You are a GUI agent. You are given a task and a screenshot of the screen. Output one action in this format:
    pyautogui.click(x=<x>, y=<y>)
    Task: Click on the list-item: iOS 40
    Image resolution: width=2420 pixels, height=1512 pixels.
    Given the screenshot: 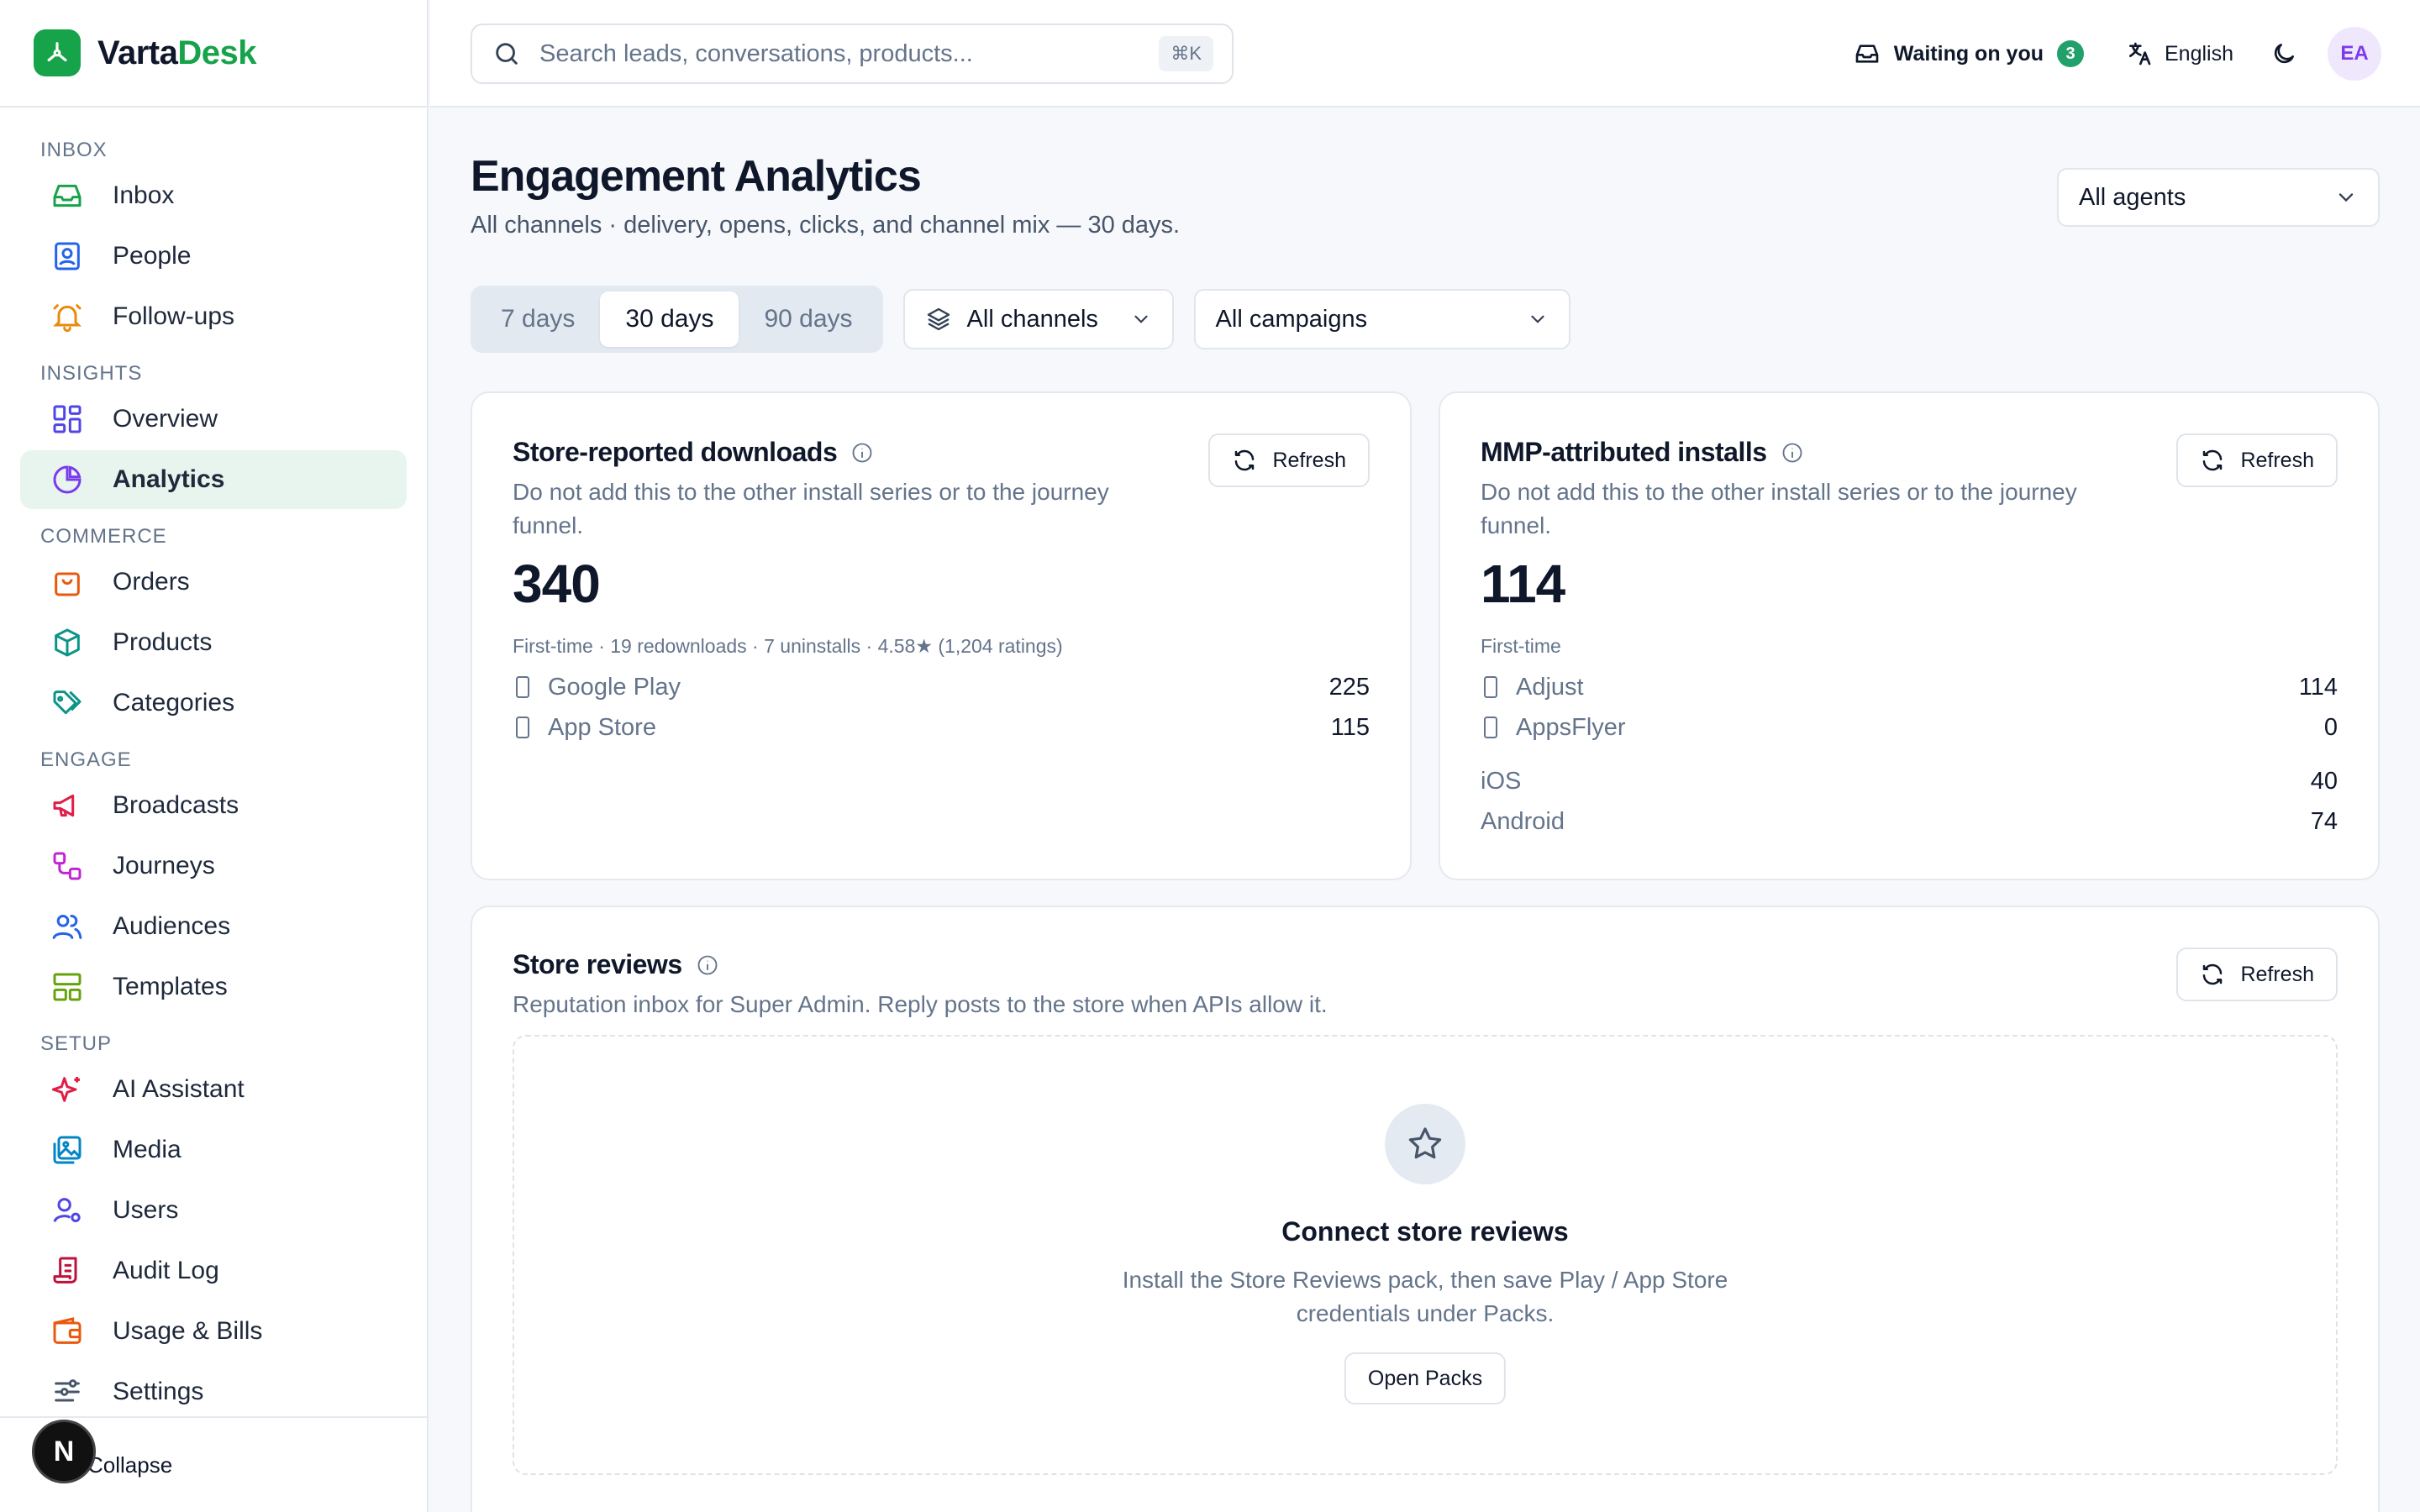 What is the action you would take?
    pyautogui.click(x=1910, y=781)
    